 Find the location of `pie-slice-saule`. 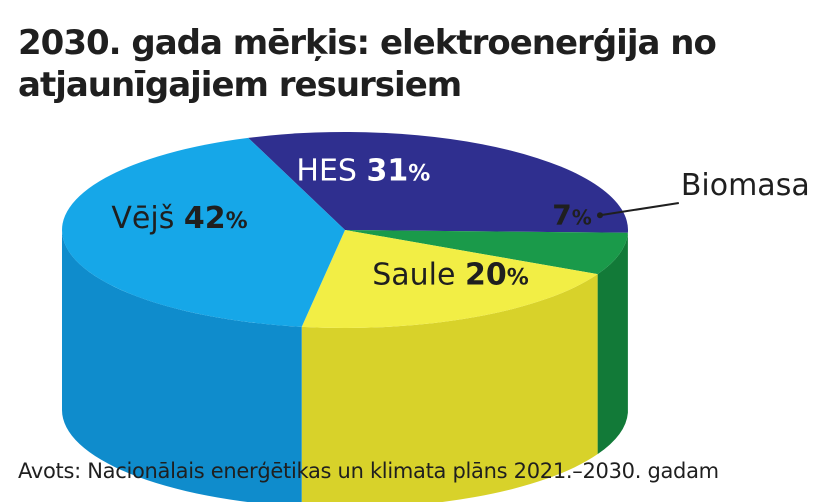

pie-slice-saule is located at coordinates (449, 279).